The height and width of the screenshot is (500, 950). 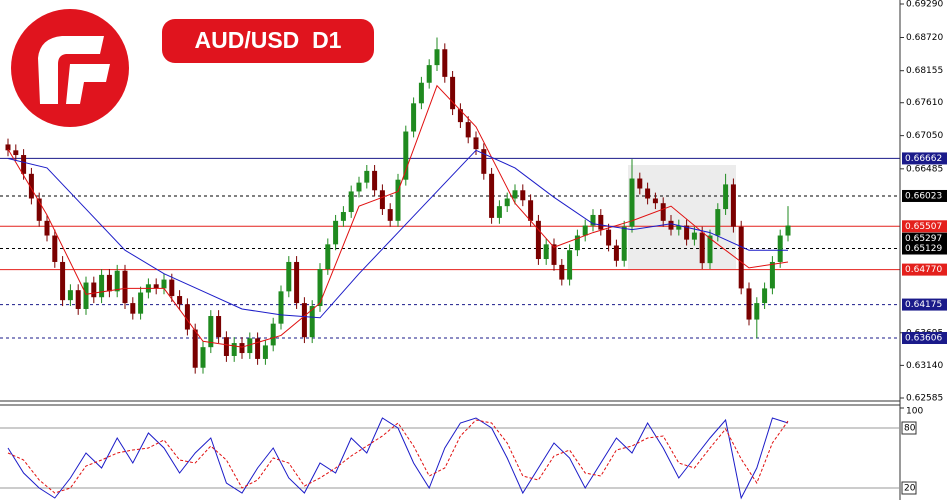 What do you see at coordinates (74, 70) in the screenshot?
I see `logo-mark` at bounding box center [74, 70].